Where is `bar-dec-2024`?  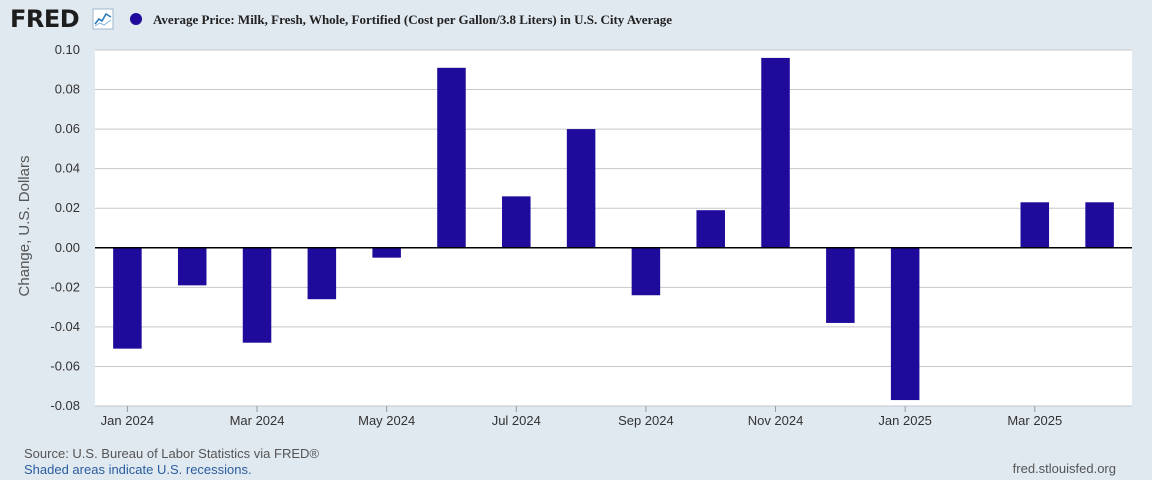
bar-dec-2024 is located at coordinates (840, 285).